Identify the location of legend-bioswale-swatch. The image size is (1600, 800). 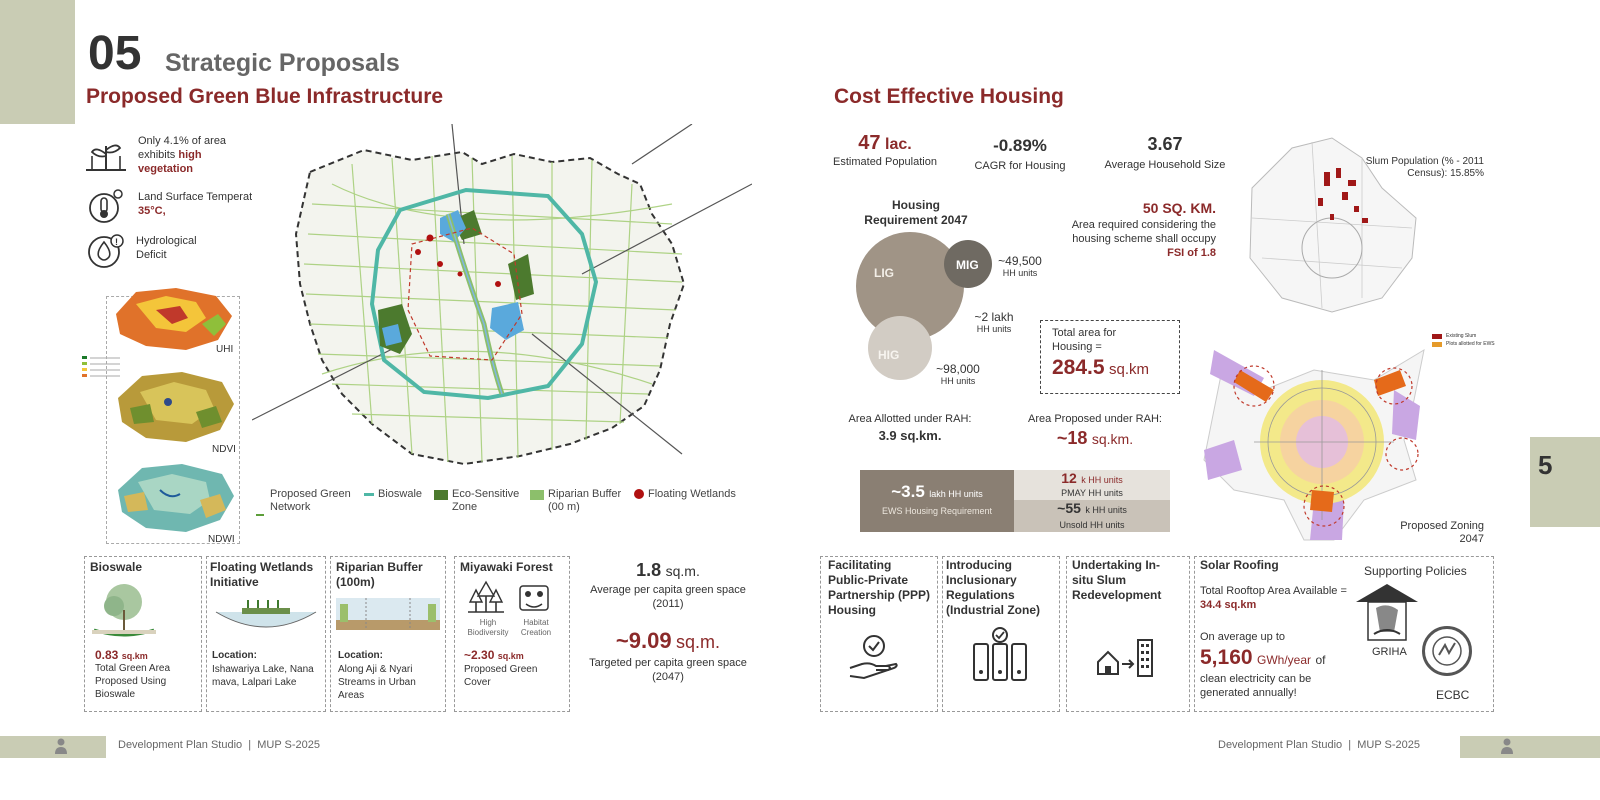
(369, 494).